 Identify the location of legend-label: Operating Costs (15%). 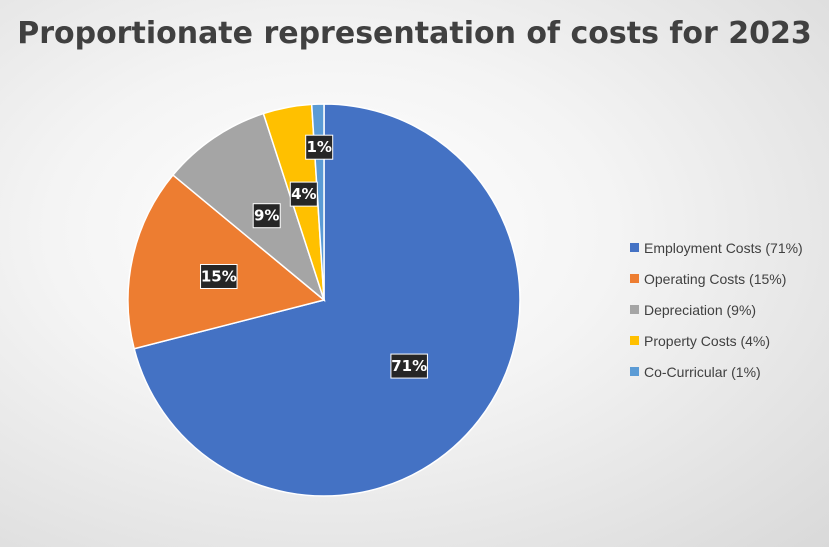
(715, 278).